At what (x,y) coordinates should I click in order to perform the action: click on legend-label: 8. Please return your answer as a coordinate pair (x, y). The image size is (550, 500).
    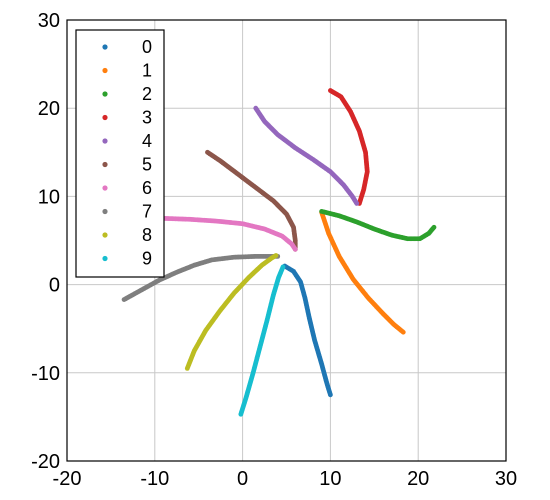
    Looking at the image, I should click on (147, 235).